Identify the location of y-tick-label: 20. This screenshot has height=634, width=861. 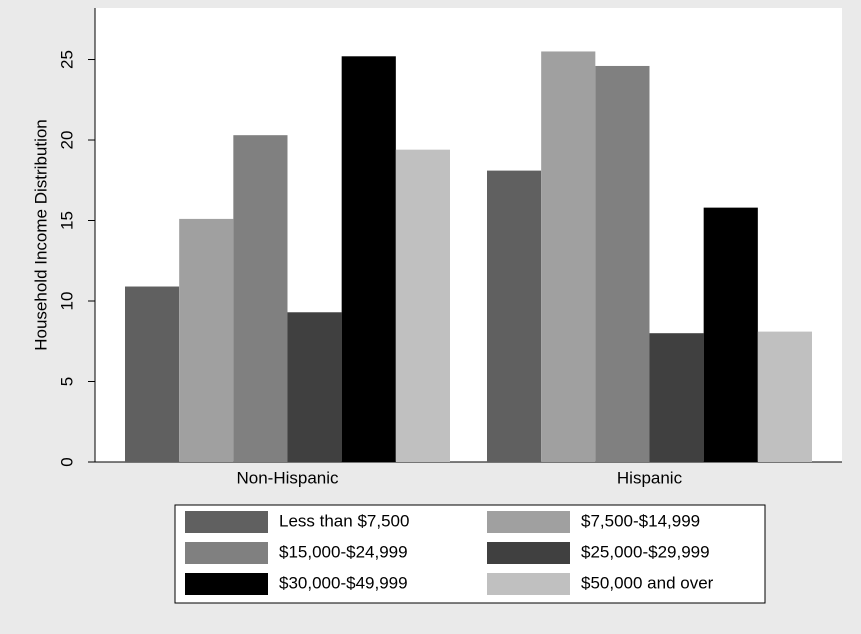
(66, 140).